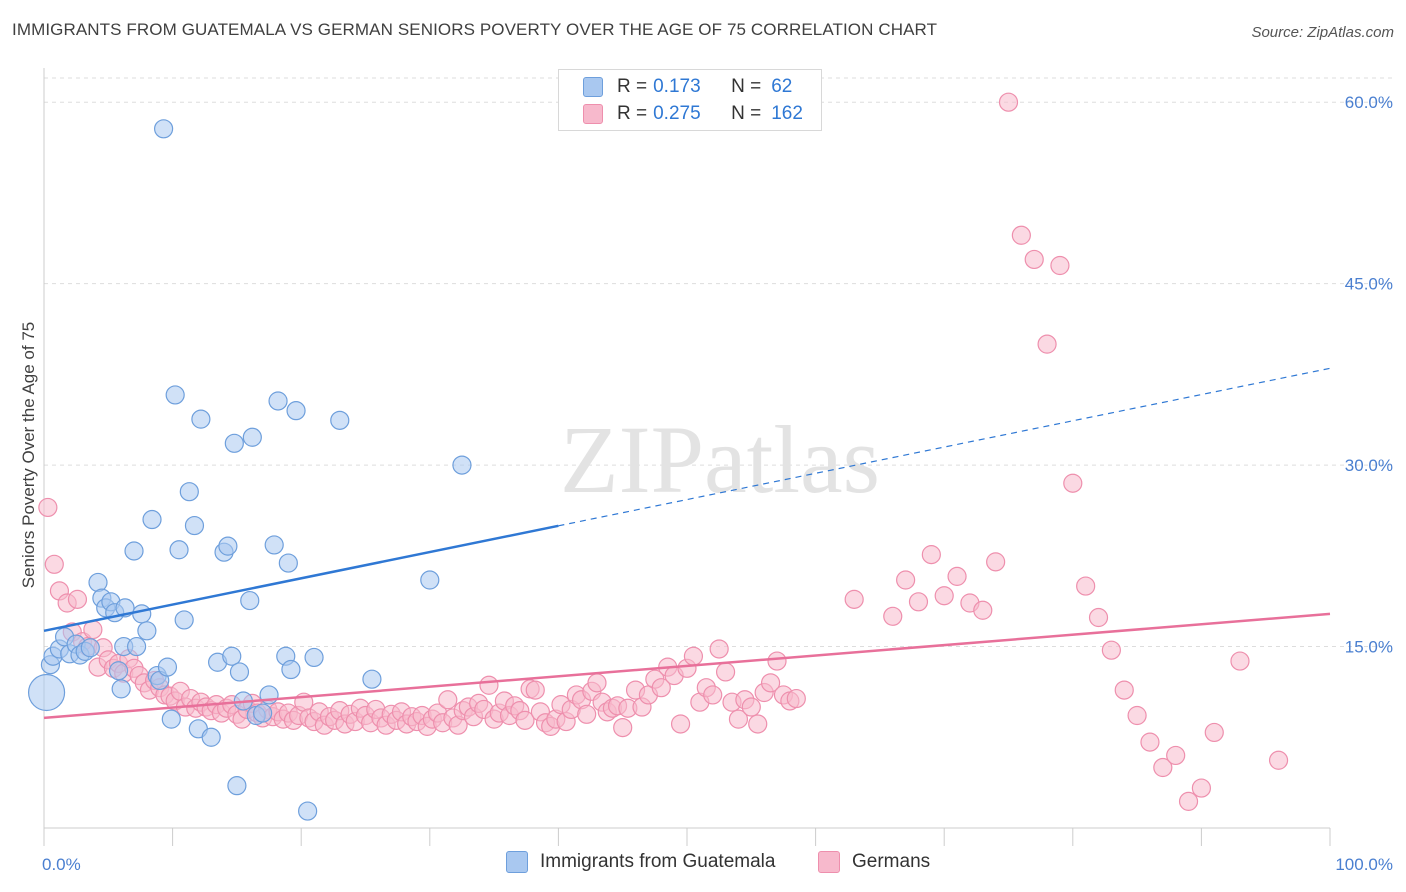 The width and height of the screenshot is (1406, 892). I want to click on x-tick-label: 100.0%, so click(1364, 864).